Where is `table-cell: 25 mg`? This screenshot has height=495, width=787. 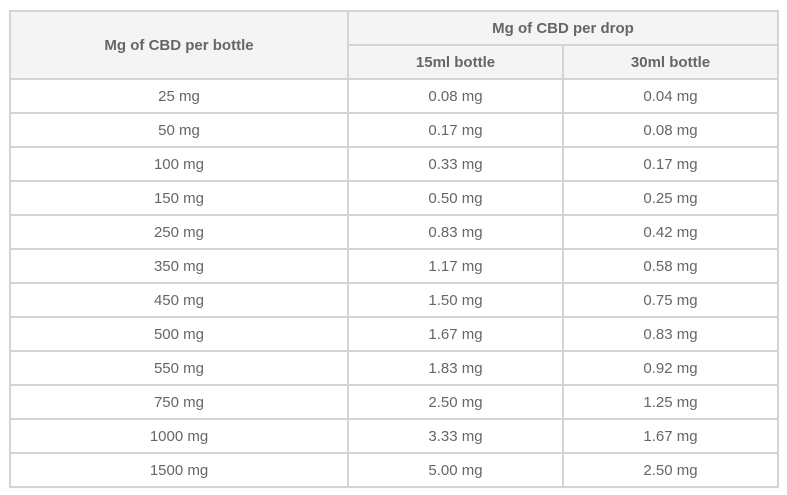
table-cell: 25 mg is located at coordinates (179, 96).